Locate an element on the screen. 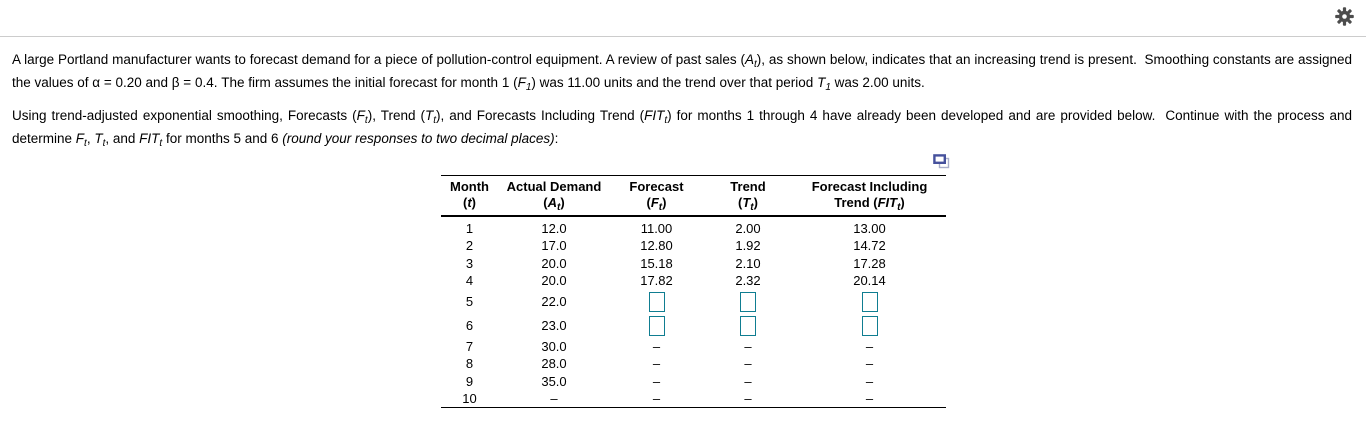 The height and width of the screenshot is (448, 1366). demand-cell-month-7: 30.0 is located at coordinates (554, 347).